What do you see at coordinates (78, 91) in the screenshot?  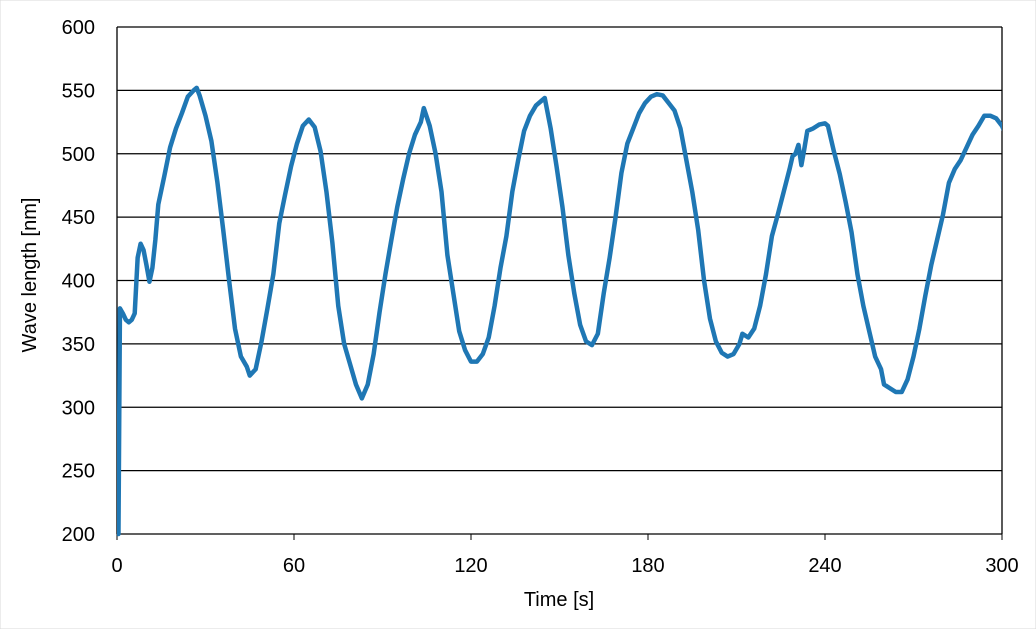 I see `y-tick-label: 550` at bounding box center [78, 91].